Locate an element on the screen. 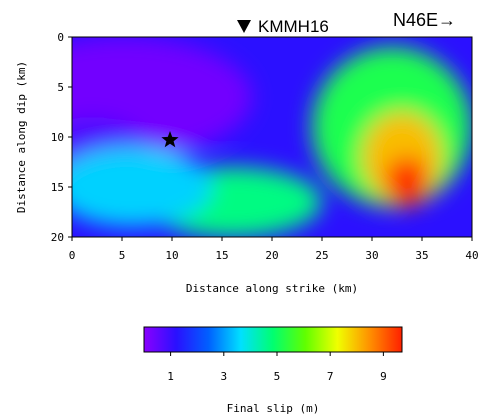  station-triangle-icon is located at coordinates (244, 26).